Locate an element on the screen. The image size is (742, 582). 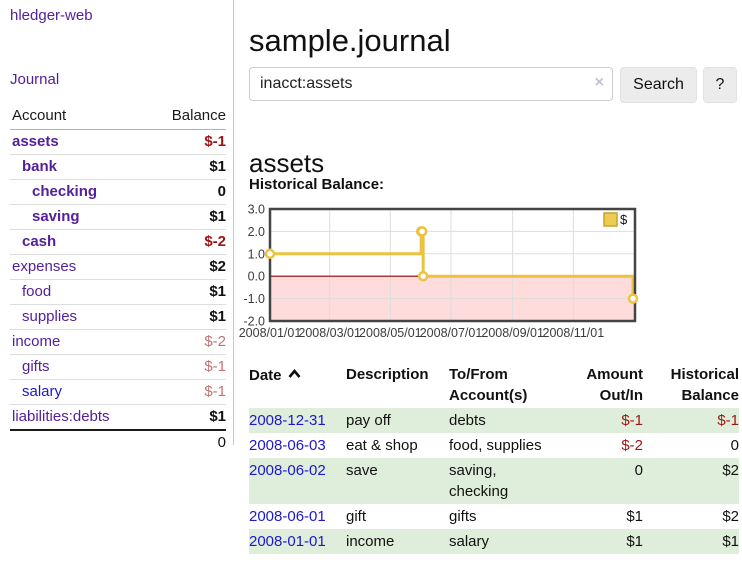
register-row: 2008-06-02 save saving, checking 0 $2 is located at coordinates (494, 481).